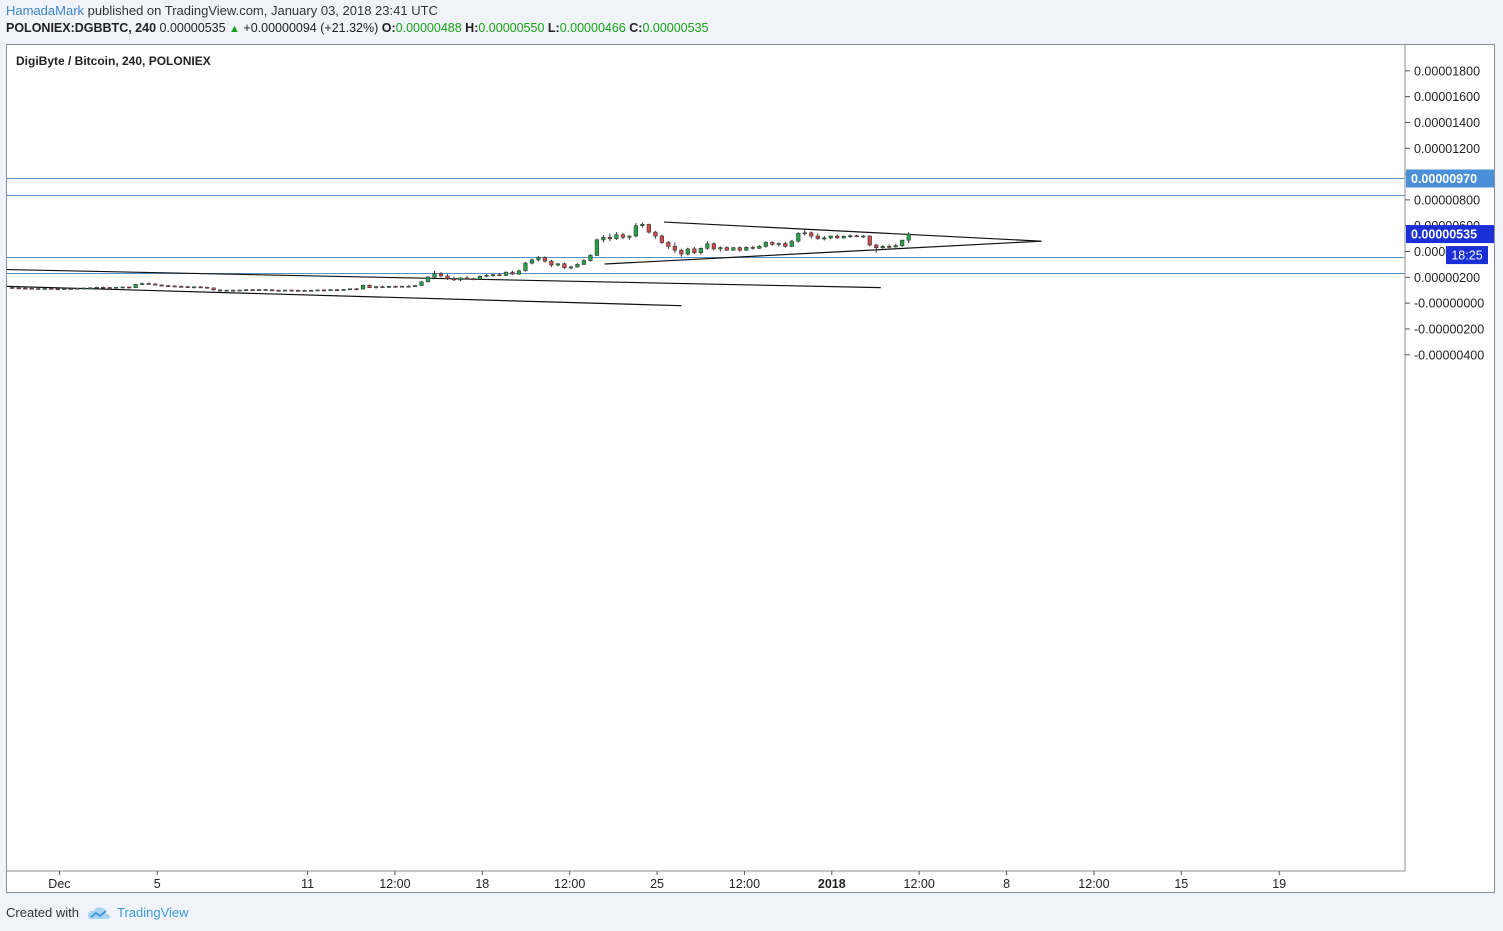 The width and height of the screenshot is (1503, 931). What do you see at coordinates (1447, 278) in the screenshot?
I see `y-tick-label: 0.00000200` at bounding box center [1447, 278].